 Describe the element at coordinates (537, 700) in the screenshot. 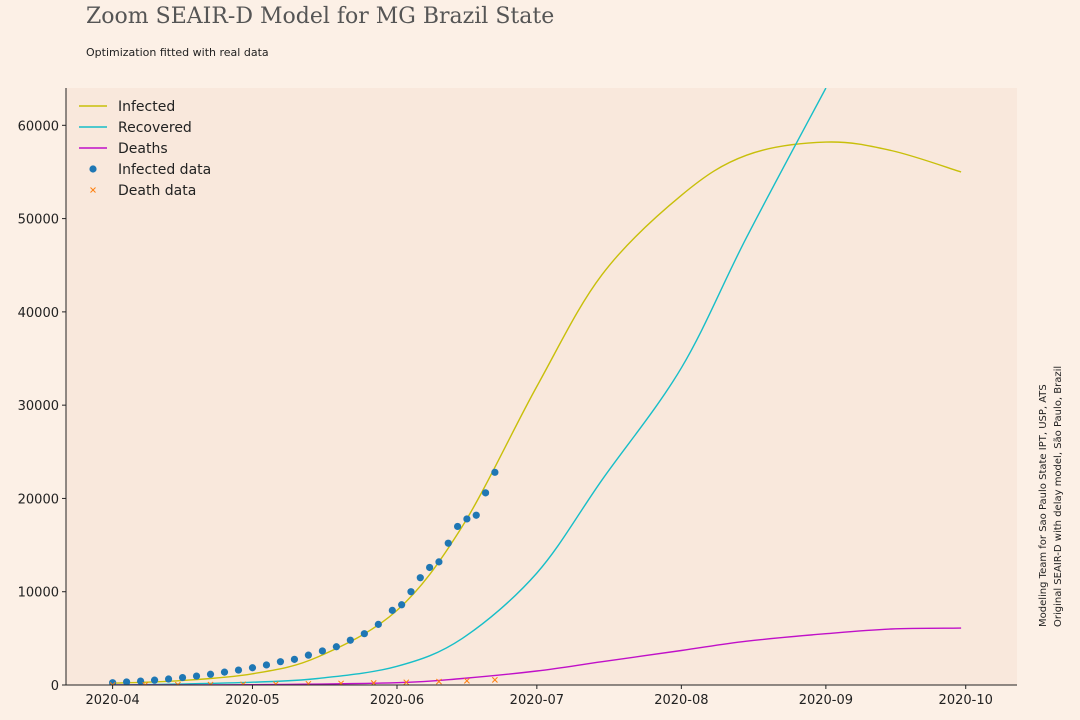

I see `x-tick-label: 2020-07` at that location.